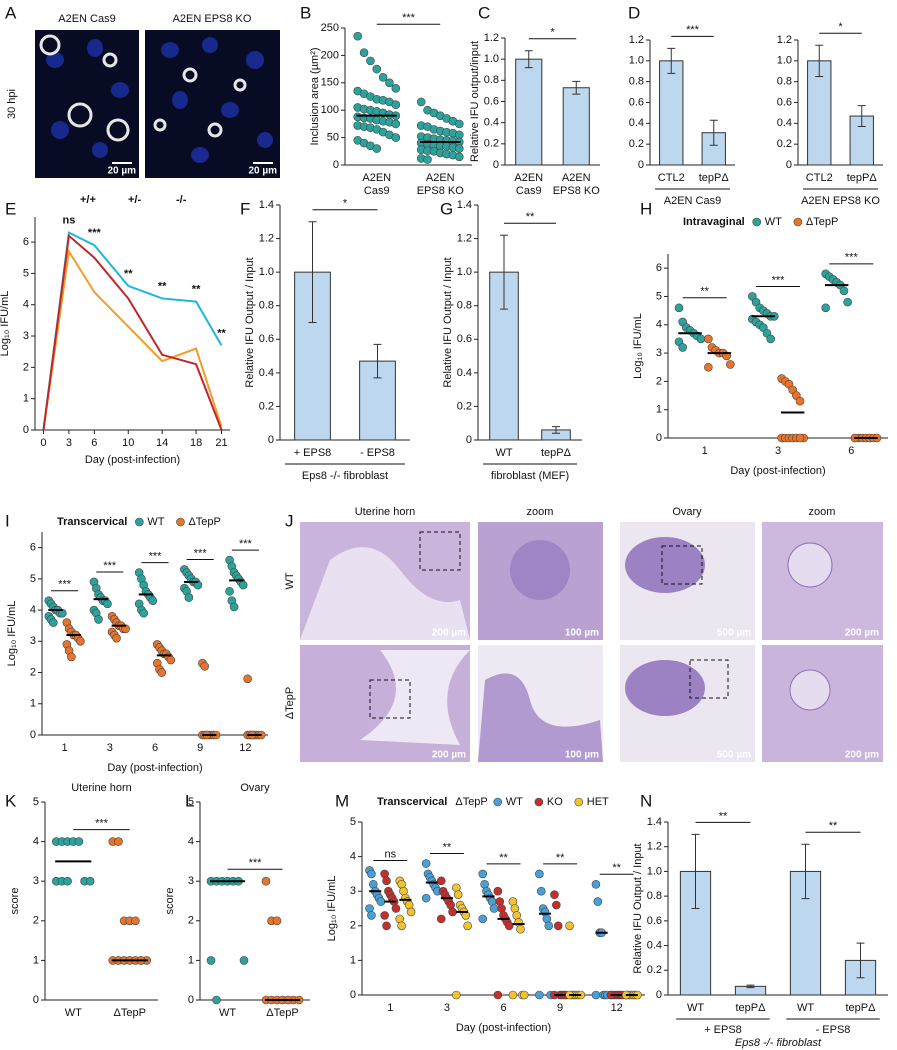 The width and height of the screenshot is (897, 1050). What do you see at coordinates (862, 178) in the screenshot?
I see `x-tick-label: tepPΔ` at bounding box center [862, 178].